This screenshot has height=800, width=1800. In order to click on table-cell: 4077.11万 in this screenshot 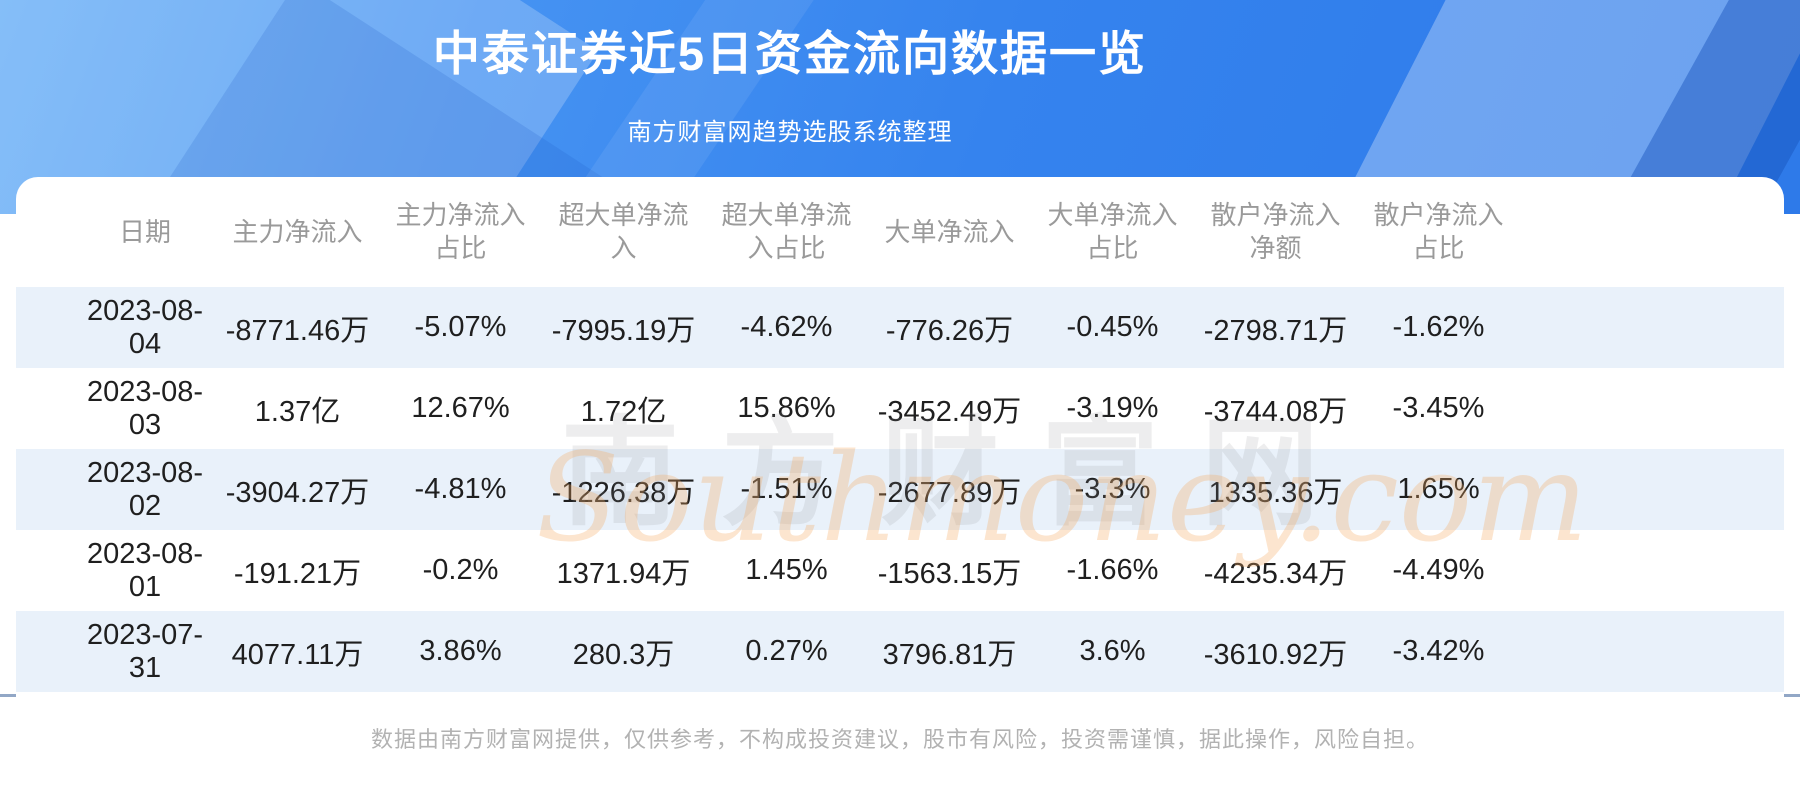, I will do `click(297, 651)`.